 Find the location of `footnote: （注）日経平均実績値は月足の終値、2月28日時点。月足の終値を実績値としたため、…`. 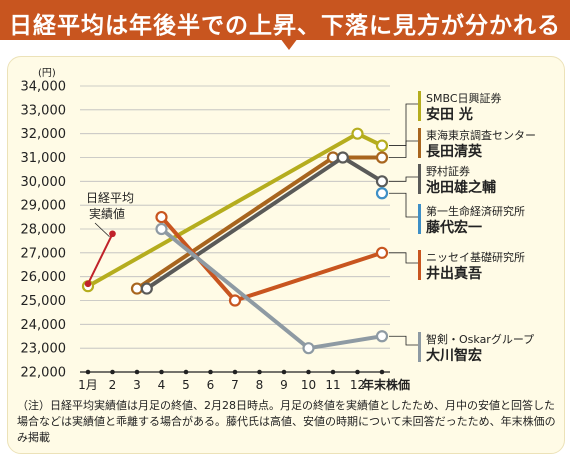

footnote: （注）日経平均実績値は月足の終値、2月28日時点。月足の終値を実績値としたため、… is located at coordinates (286, 421).